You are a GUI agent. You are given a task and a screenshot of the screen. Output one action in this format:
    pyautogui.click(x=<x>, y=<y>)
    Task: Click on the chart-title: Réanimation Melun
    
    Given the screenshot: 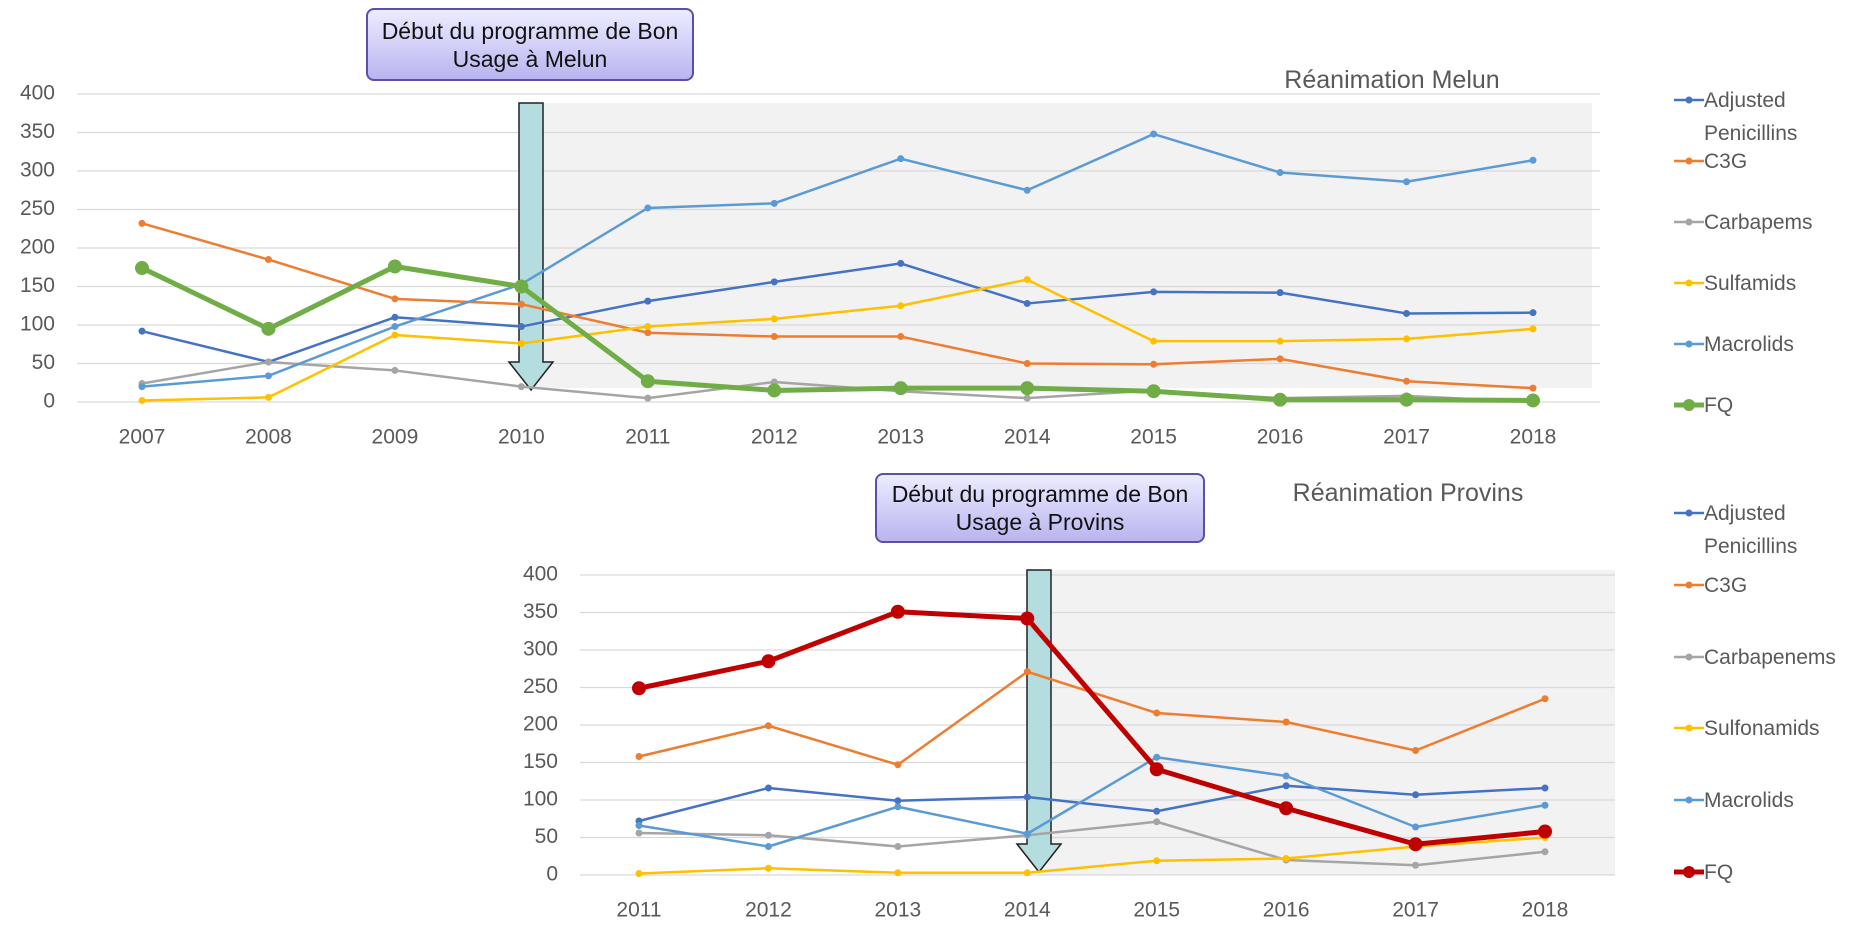 What is the action you would take?
    pyautogui.click(x=1392, y=80)
    